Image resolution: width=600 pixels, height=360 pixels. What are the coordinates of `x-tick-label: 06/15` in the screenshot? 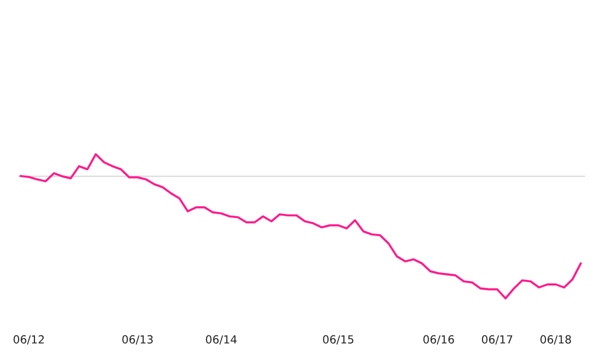 It's located at (338, 339).